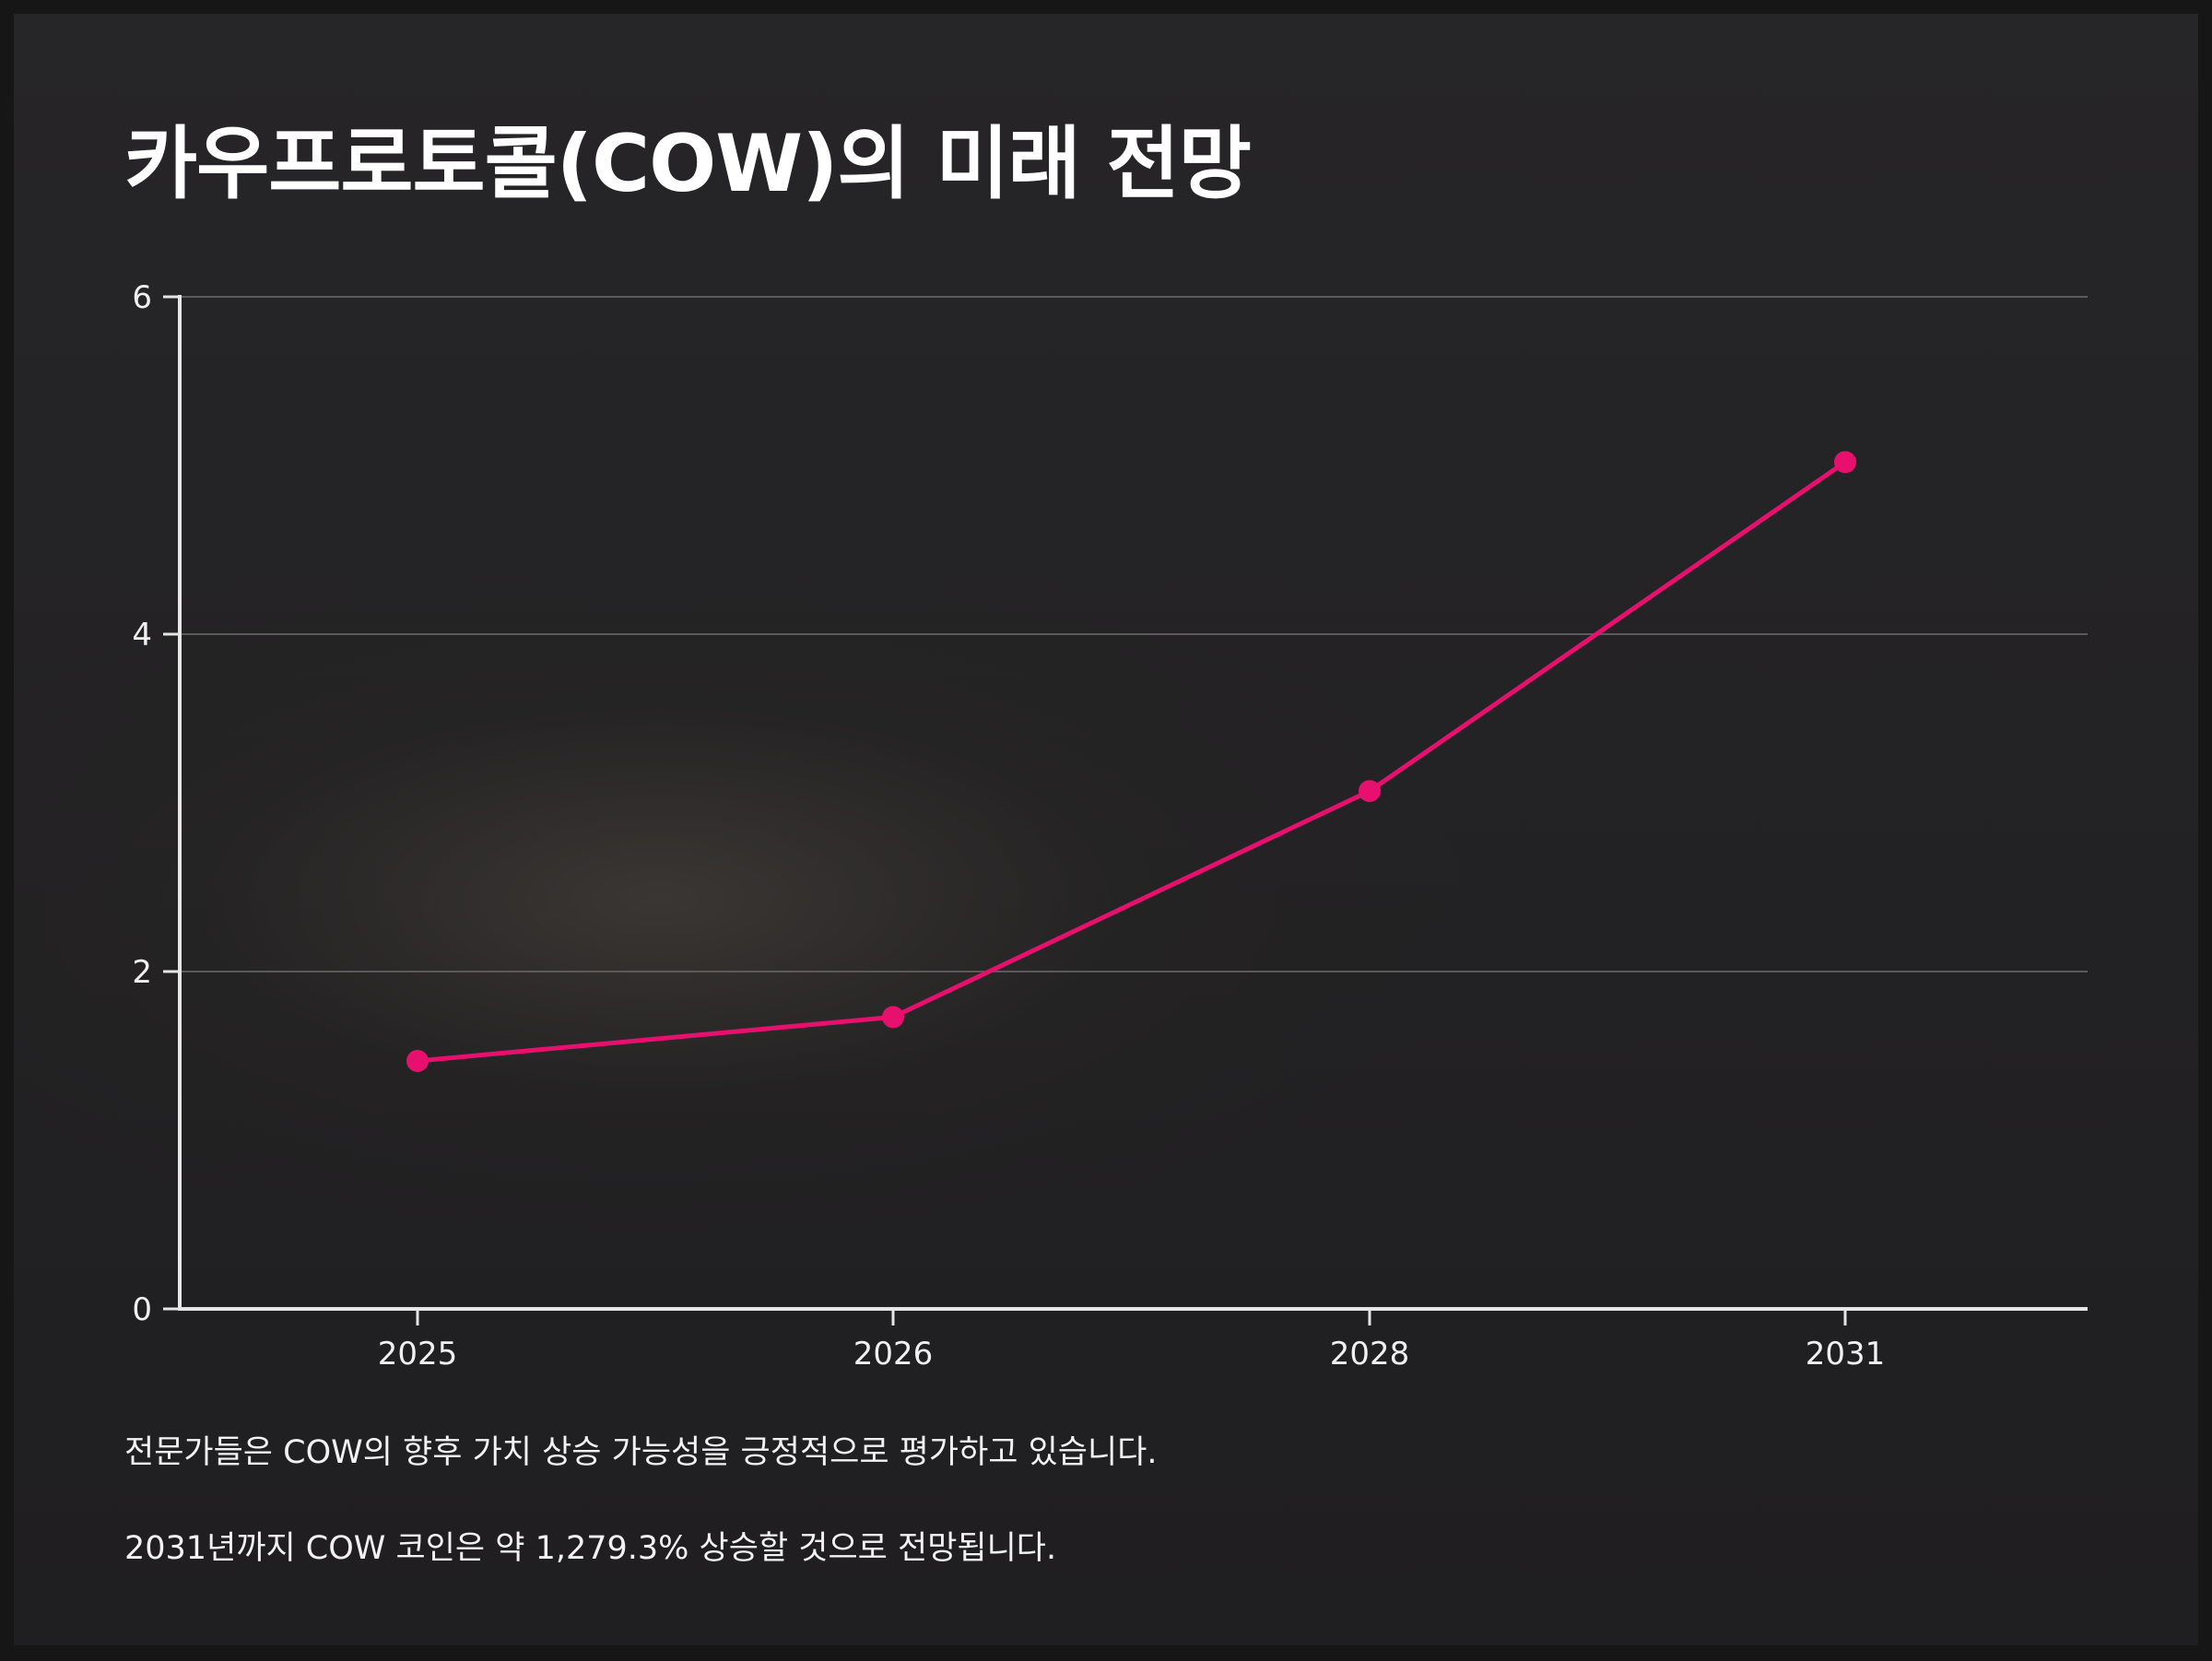  Describe the element at coordinates (142, 297) in the screenshot. I see `y-tick-label-6: 6` at that location.